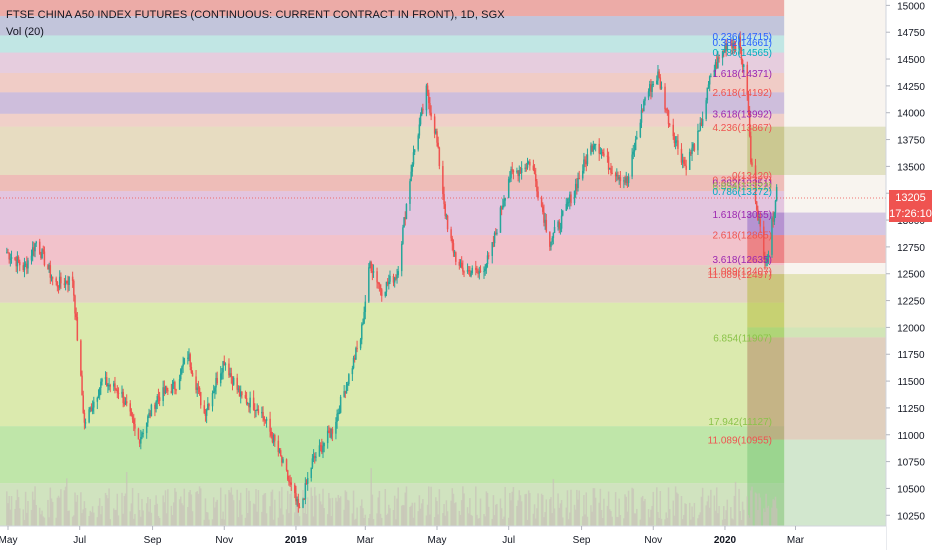  I want to click on last-price-tag: 13205, so click(910, 198).